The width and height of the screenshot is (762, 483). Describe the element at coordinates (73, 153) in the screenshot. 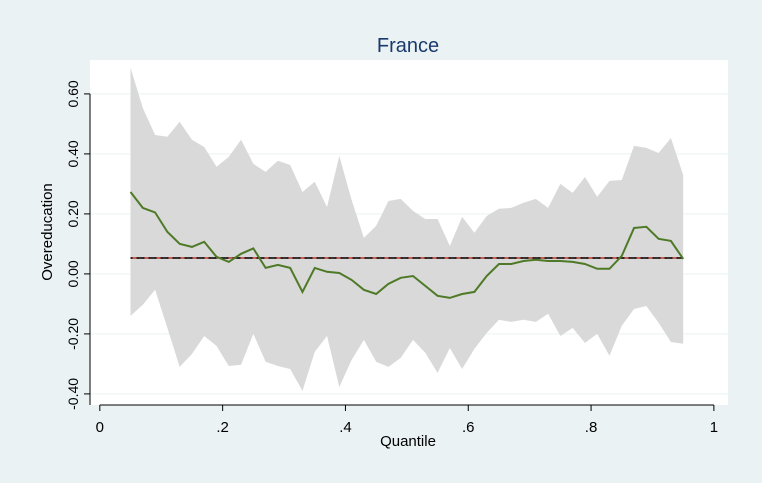

I see `y-tick-label: 0.40` at that location.